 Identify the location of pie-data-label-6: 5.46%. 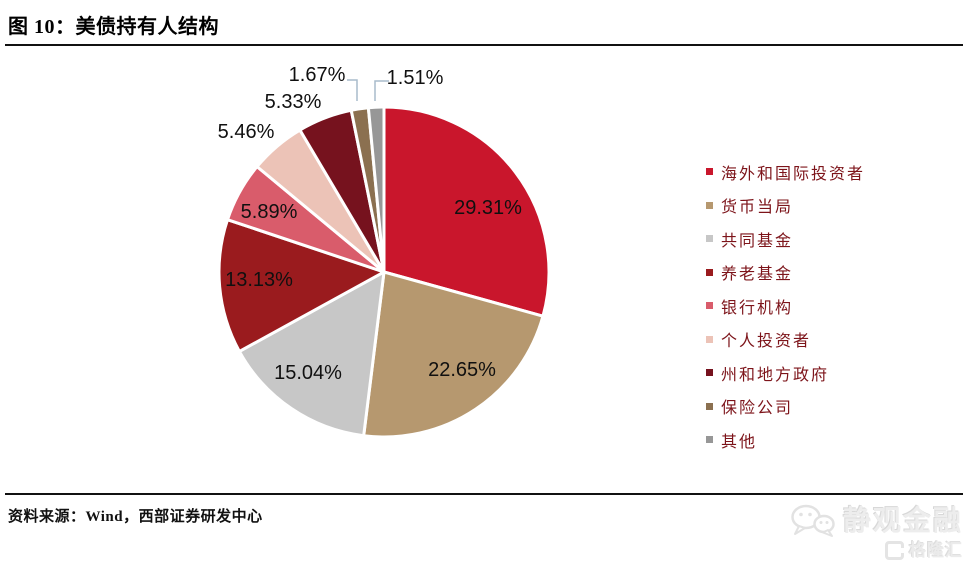
(246, 132).